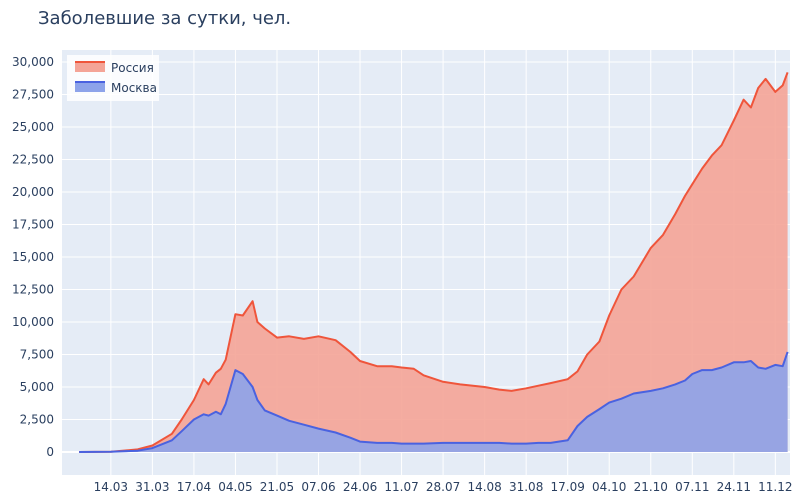  I want to click on x-tick-label: 14.08, so click(484, 487).